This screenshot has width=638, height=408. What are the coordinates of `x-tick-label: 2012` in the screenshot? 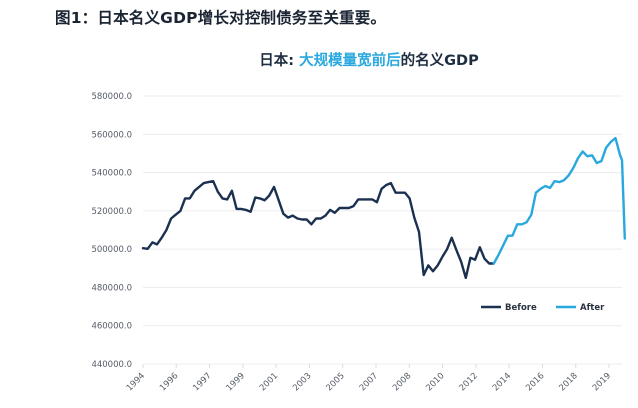 It's located at (469, 382).